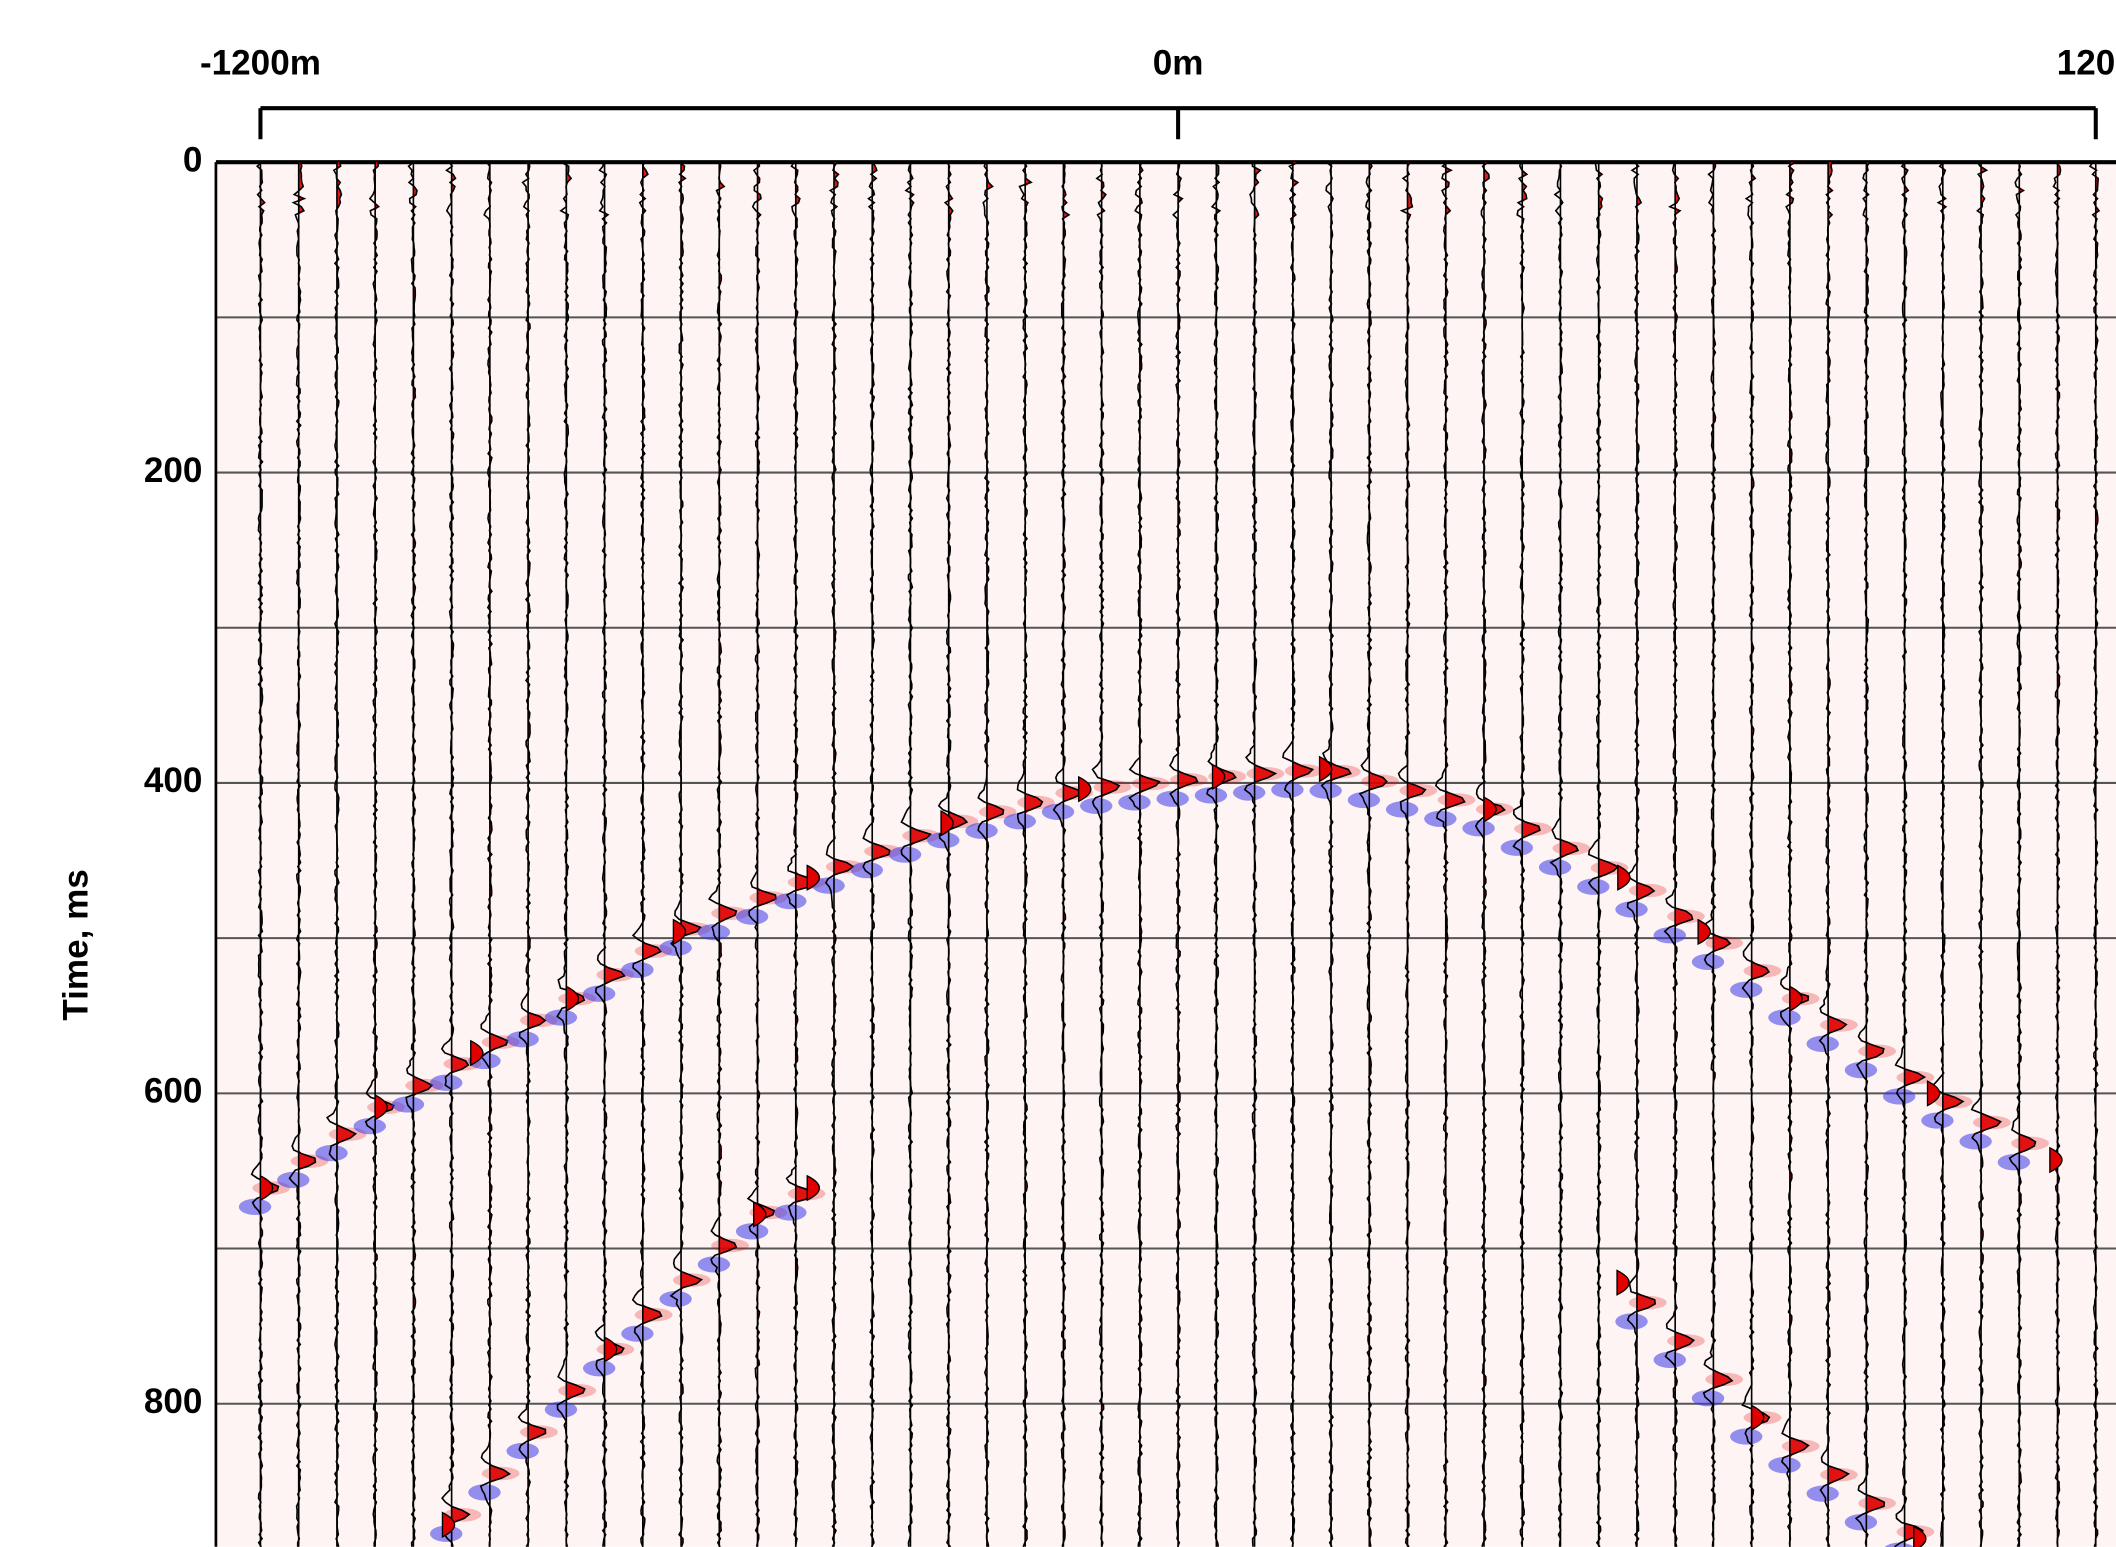 The width and height of the screenshot is (2116, 1547). I want to click on y-tick-label: 800, so click(173, 1401).